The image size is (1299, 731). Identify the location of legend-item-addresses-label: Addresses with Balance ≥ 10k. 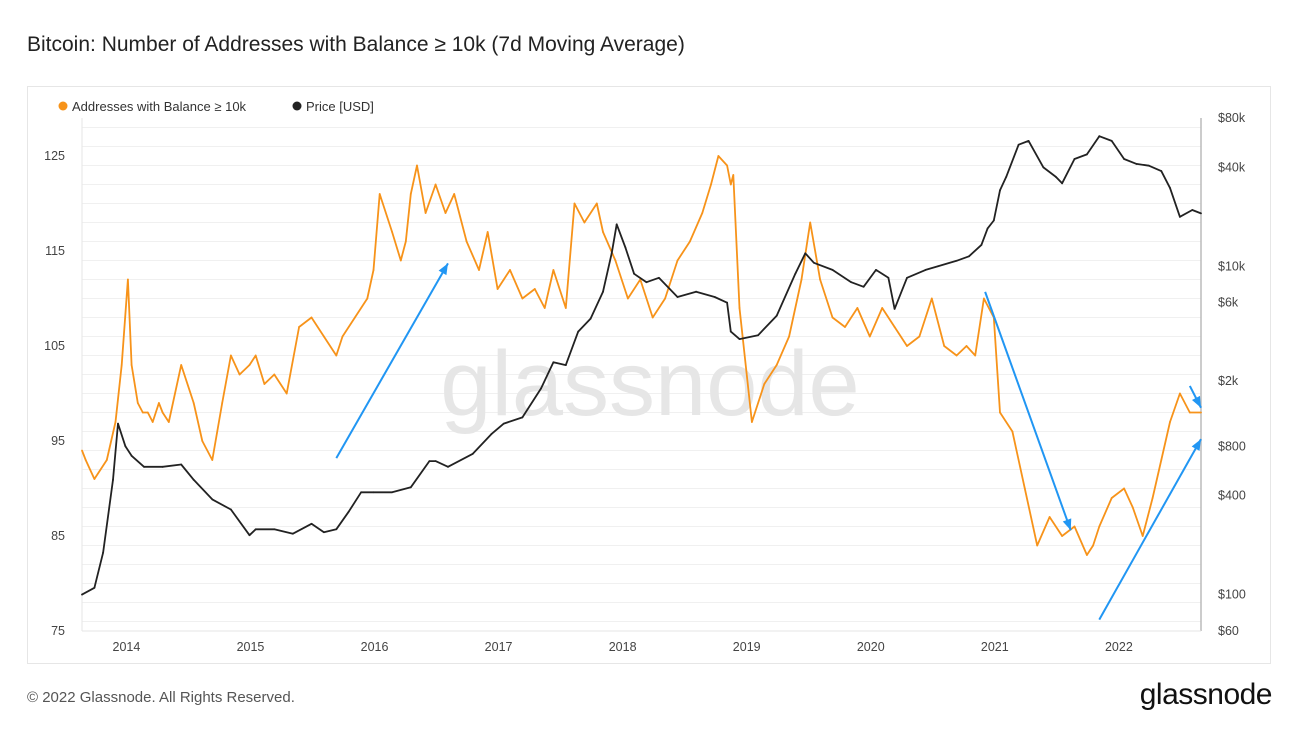
(159, 106).